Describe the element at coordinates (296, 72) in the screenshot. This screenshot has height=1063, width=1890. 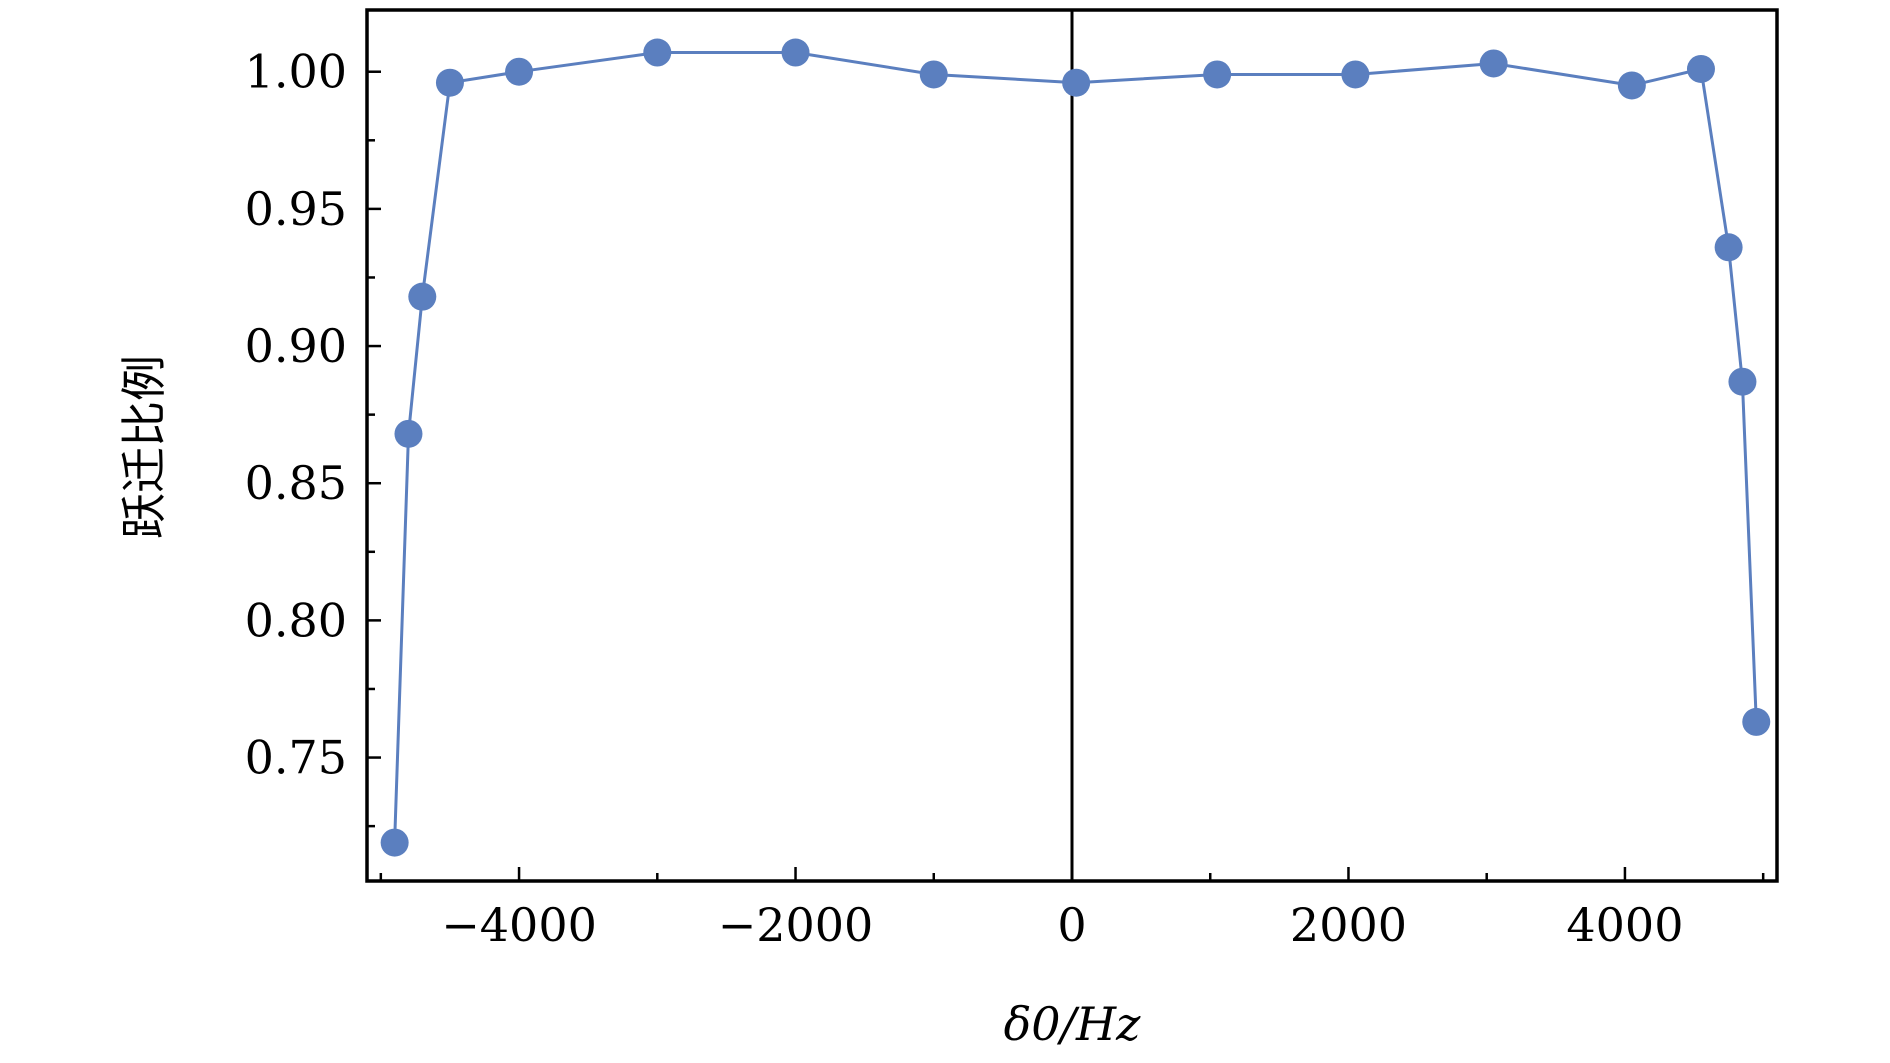
I see `y-tick-label: 1.00` at that location.